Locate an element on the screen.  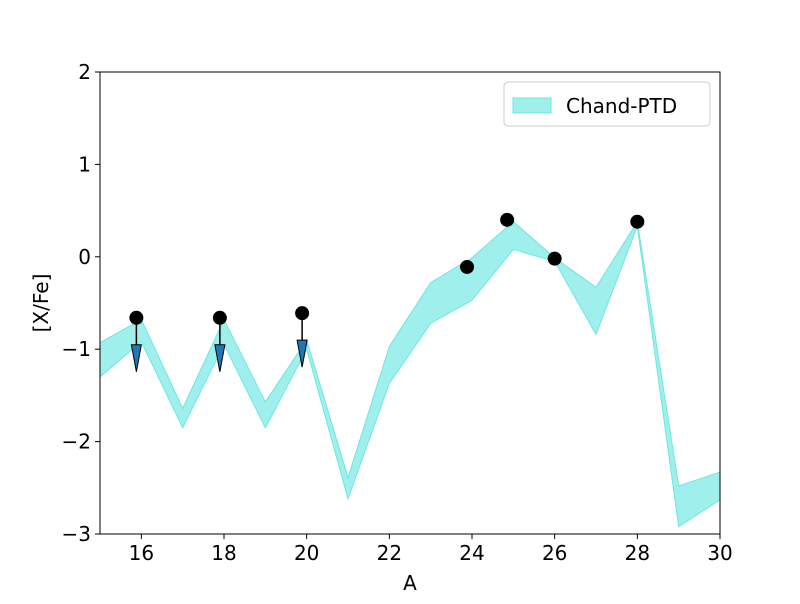
y-tick-label: 0 is located at coordinates (84, 257).